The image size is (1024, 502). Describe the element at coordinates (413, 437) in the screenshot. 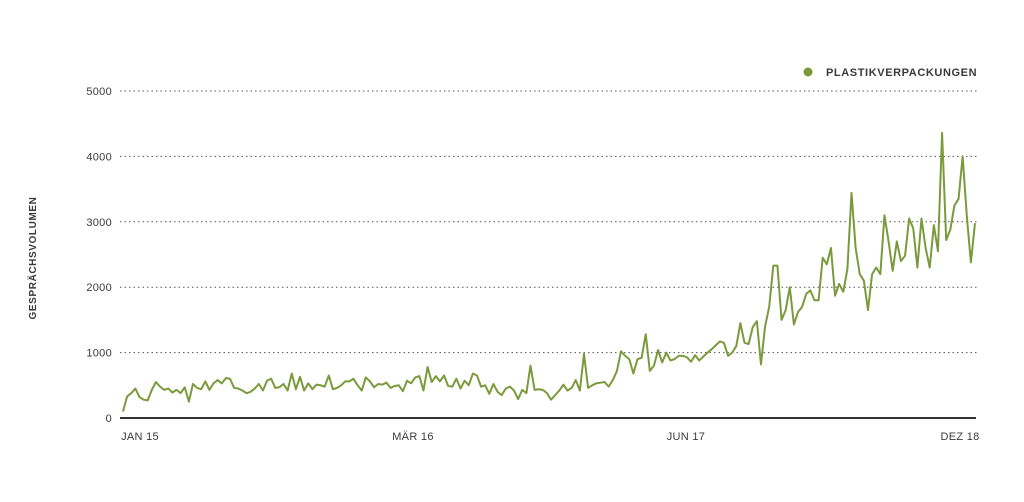

I see `x-tick-label: MÄR 16` at that location.